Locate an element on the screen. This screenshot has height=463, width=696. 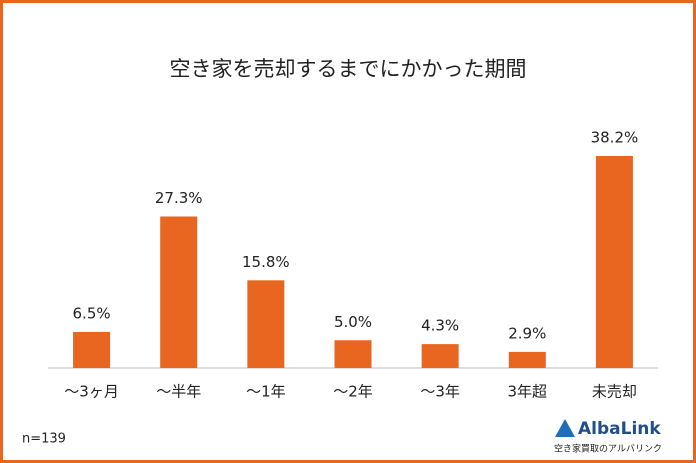
x-tick-label: ～3年 is located at coordinates (440, 392).